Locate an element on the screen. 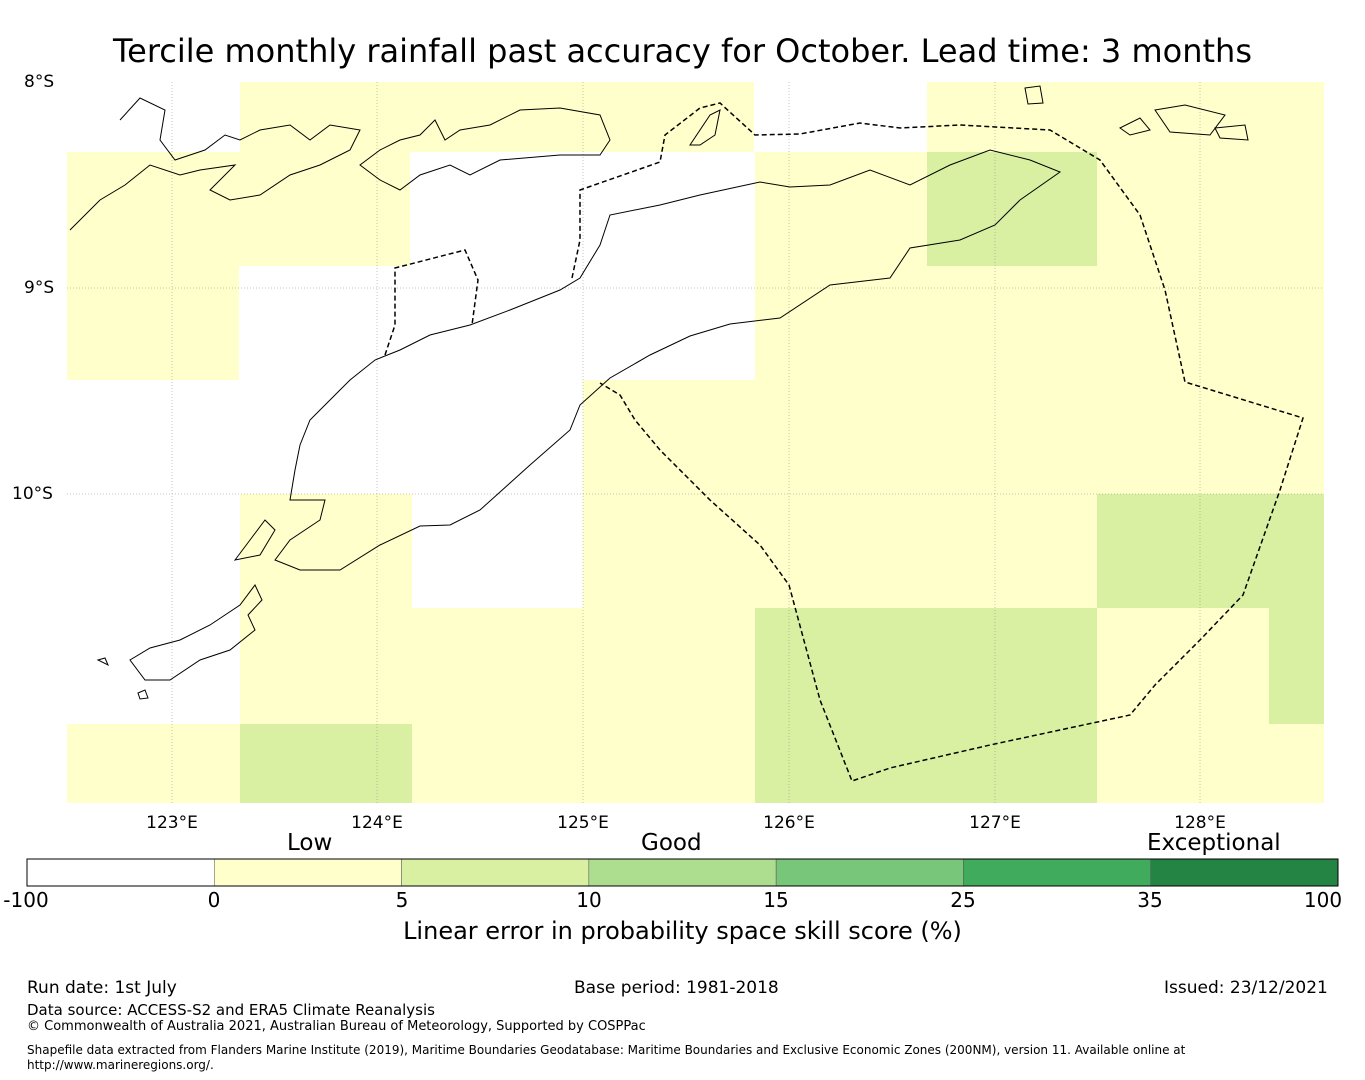  category-label-good: Good is located at coordinates (671, 843).